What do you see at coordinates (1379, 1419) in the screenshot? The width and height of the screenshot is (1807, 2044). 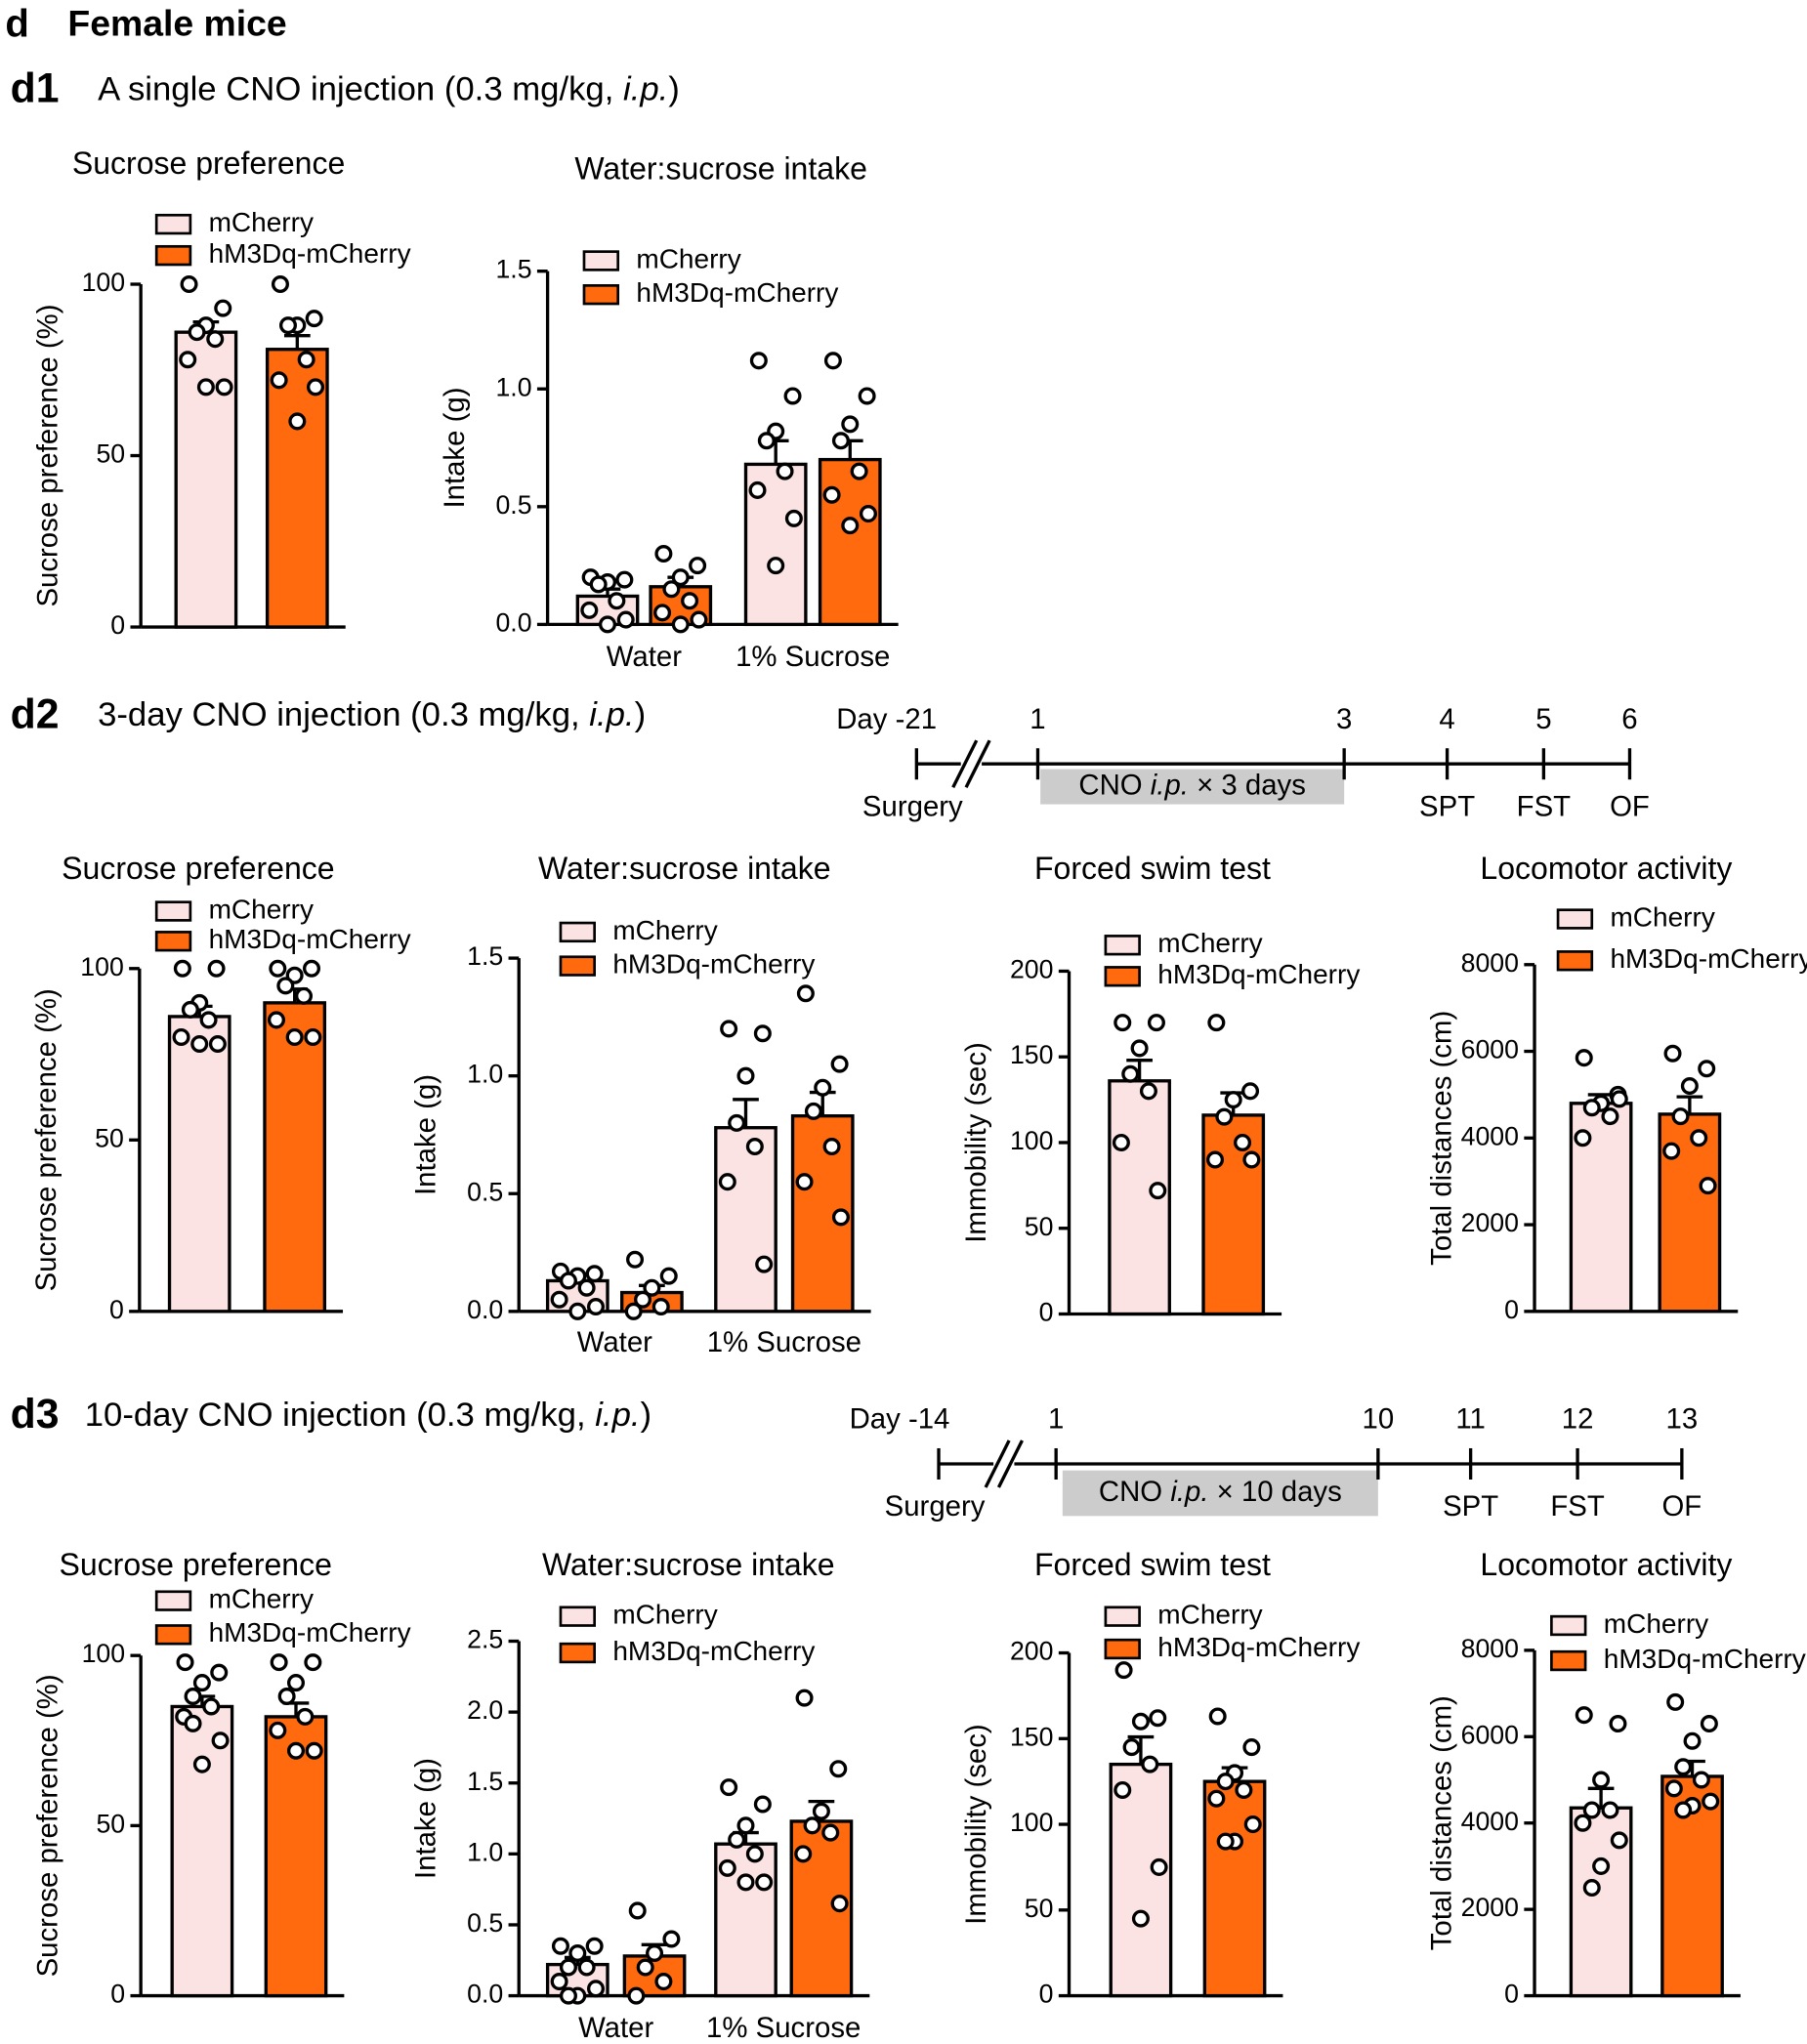 I see `timeline-day: 10` at bounding box center [1379, 1419].